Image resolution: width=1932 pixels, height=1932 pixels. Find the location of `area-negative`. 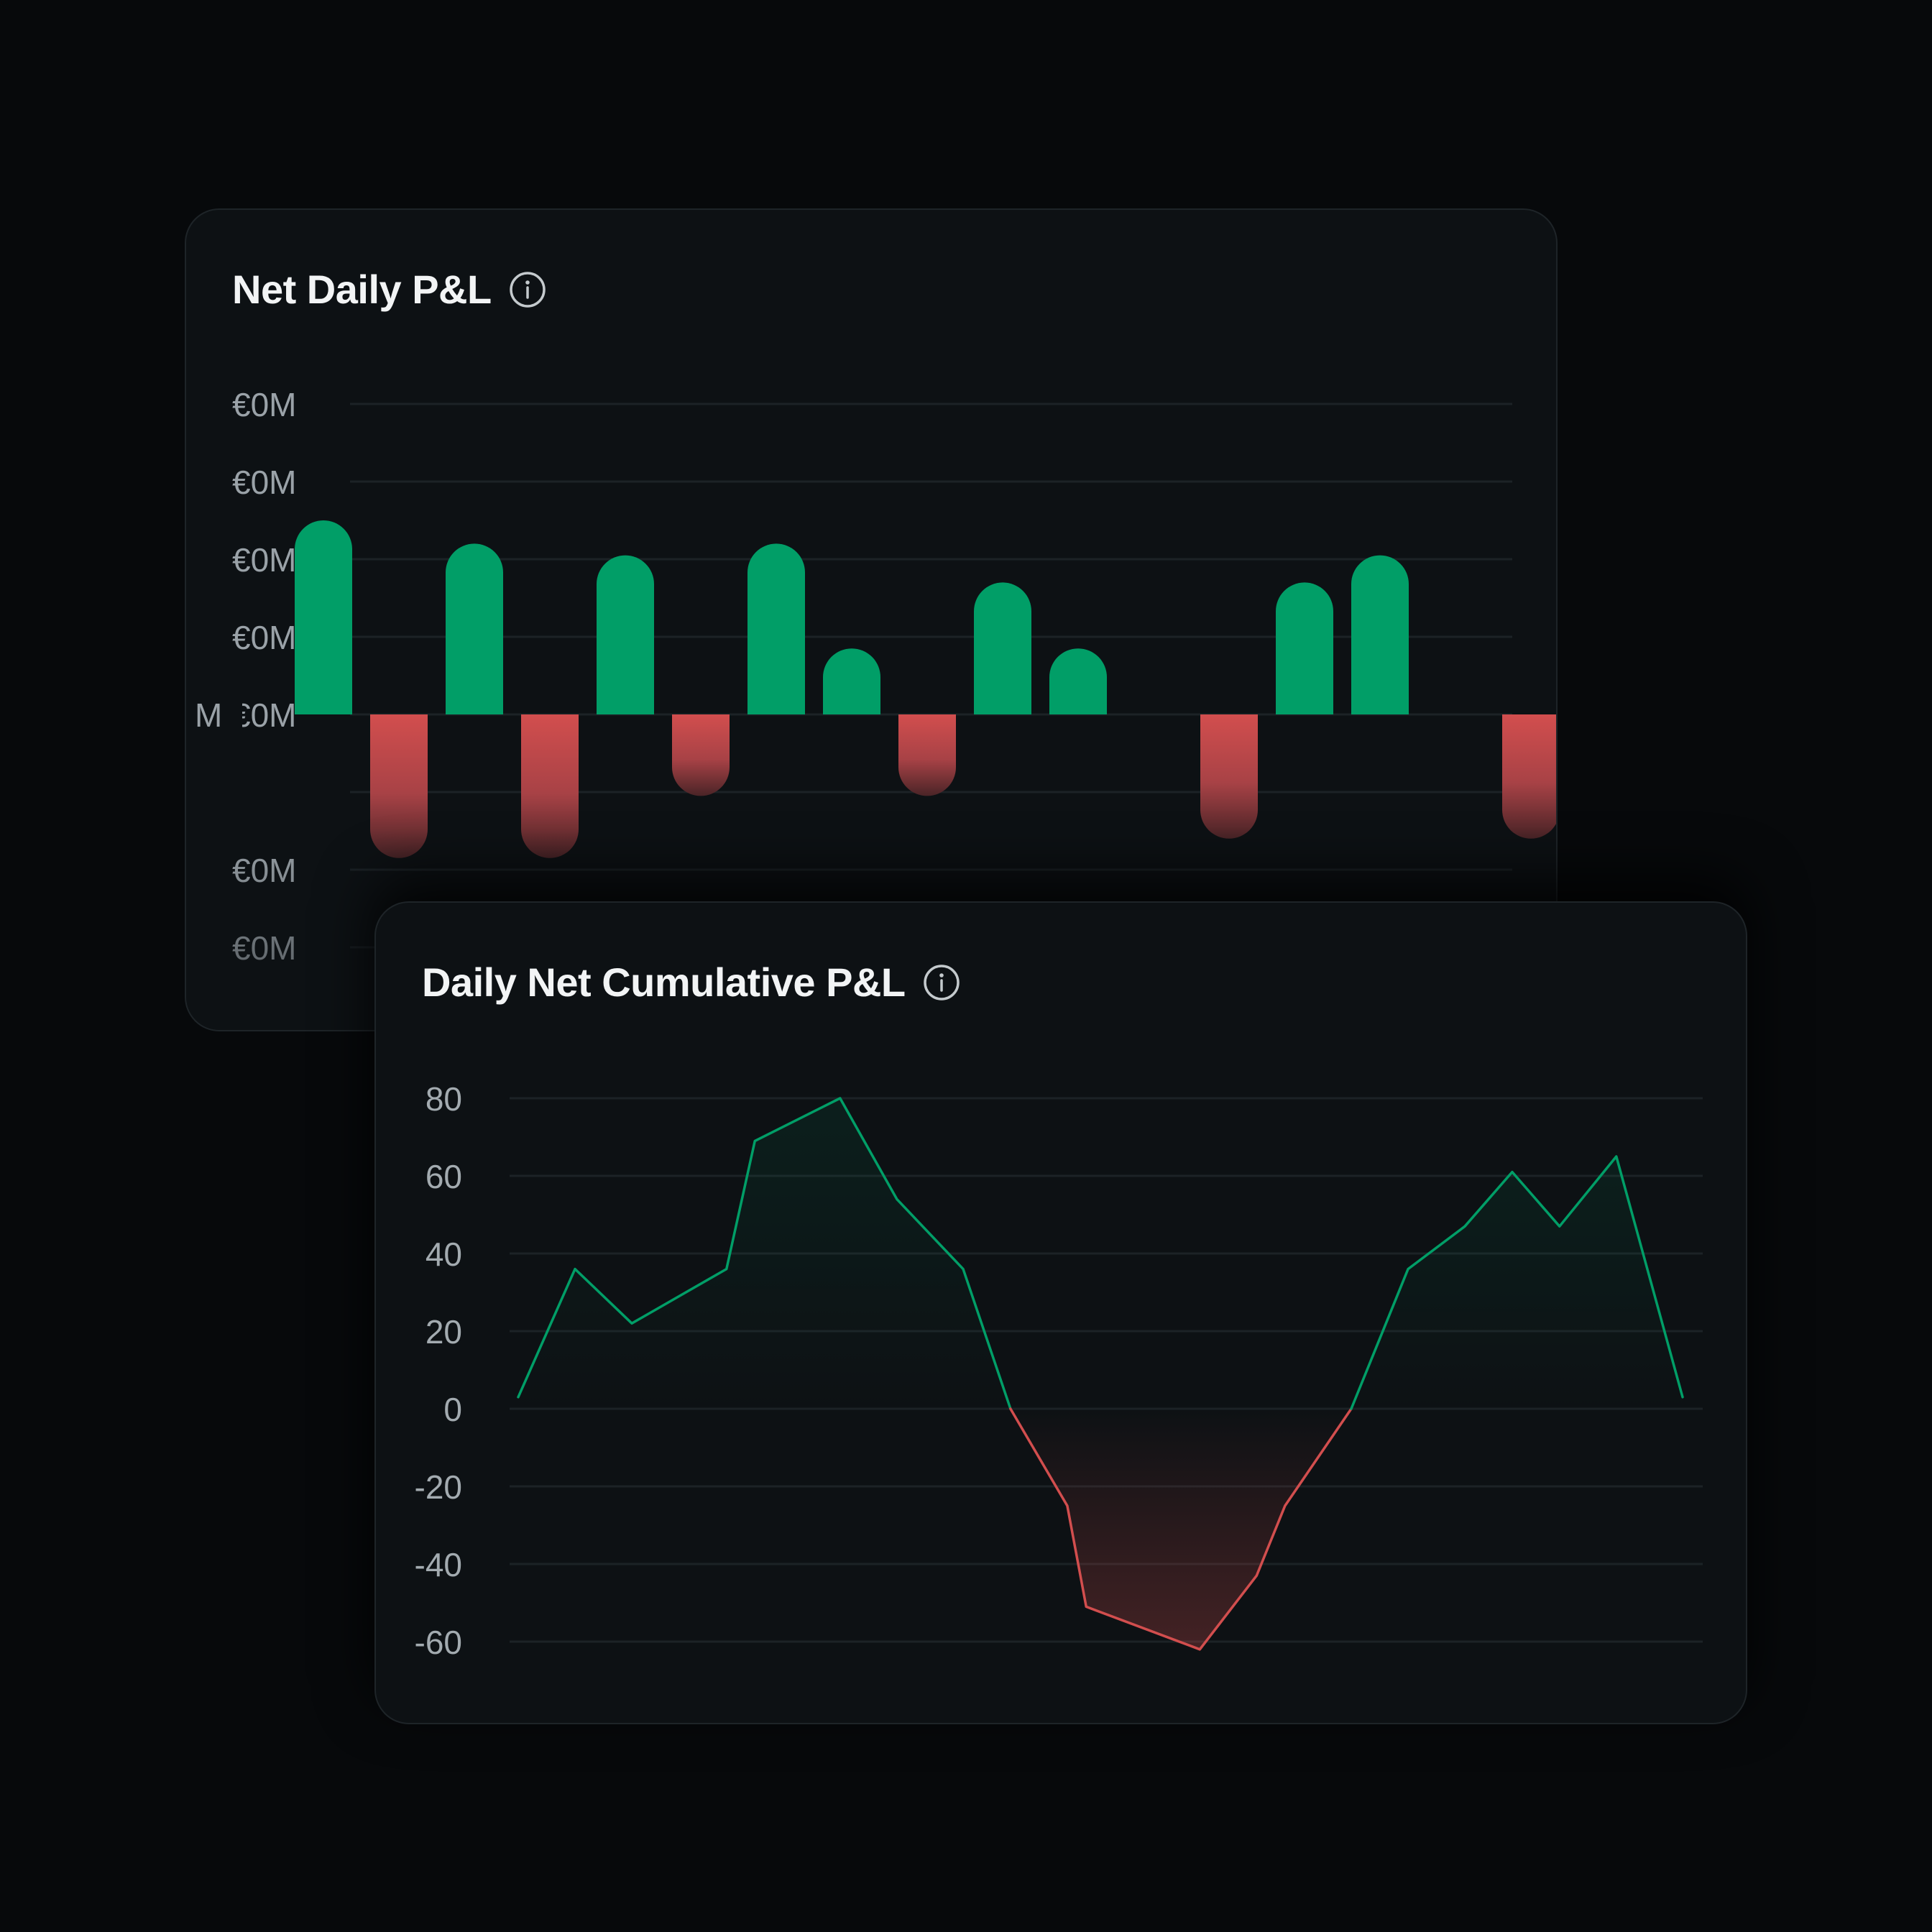

area-negative is located at coordinates (1181, 1529).